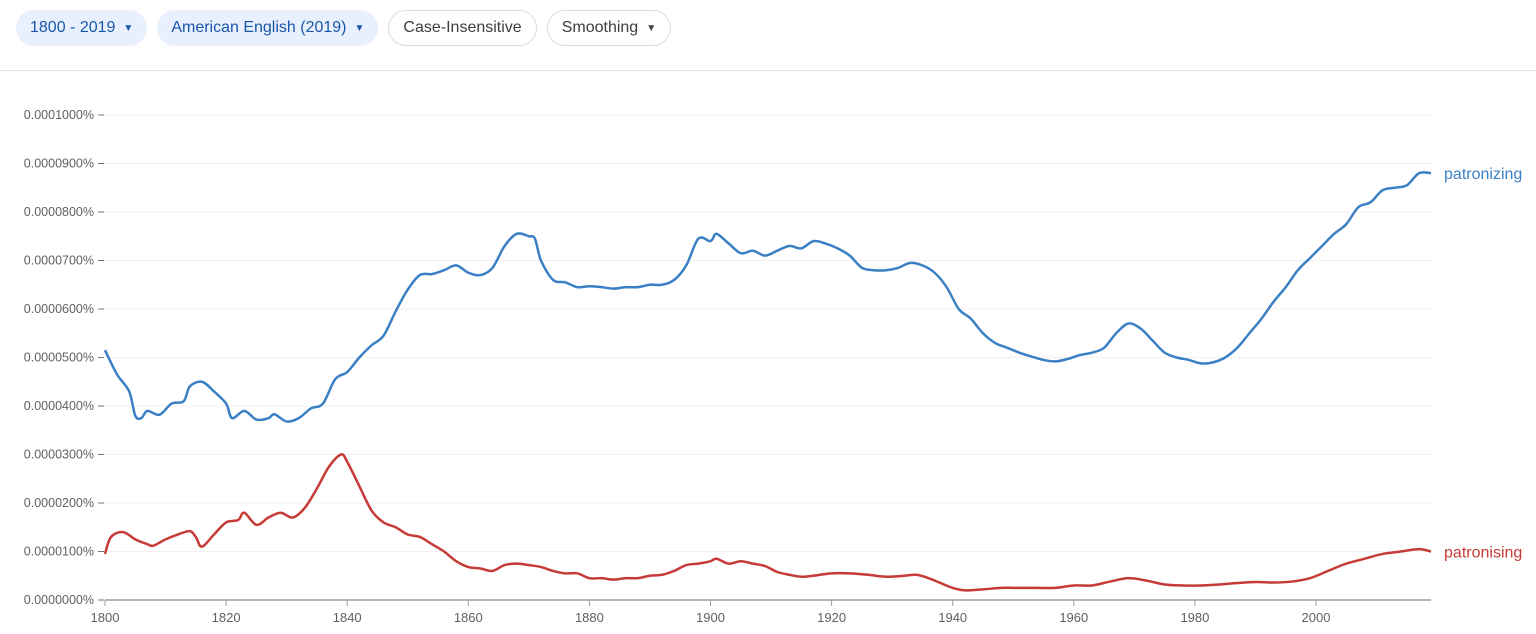  I want to click on x-tick-label: 2000, so click(1316, 617).